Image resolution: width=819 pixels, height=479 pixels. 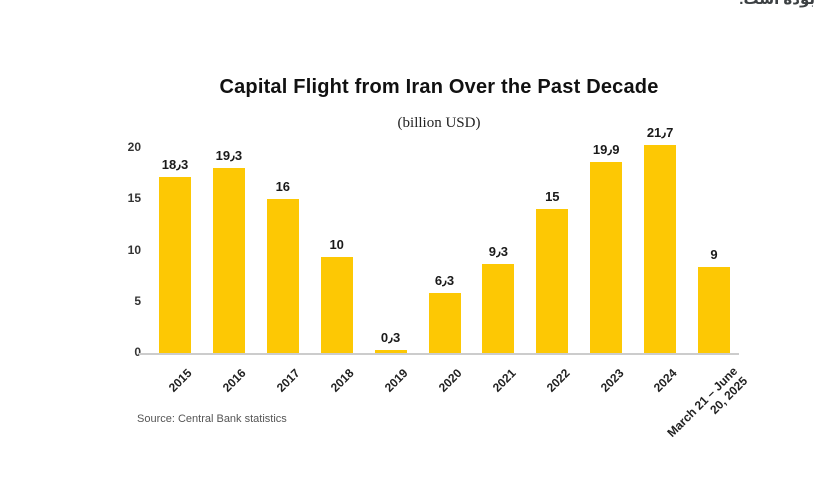 What do you see at coordinates (228, 260) in the screenshot?
I see `bar-2016` at bounding box center [228, 260].